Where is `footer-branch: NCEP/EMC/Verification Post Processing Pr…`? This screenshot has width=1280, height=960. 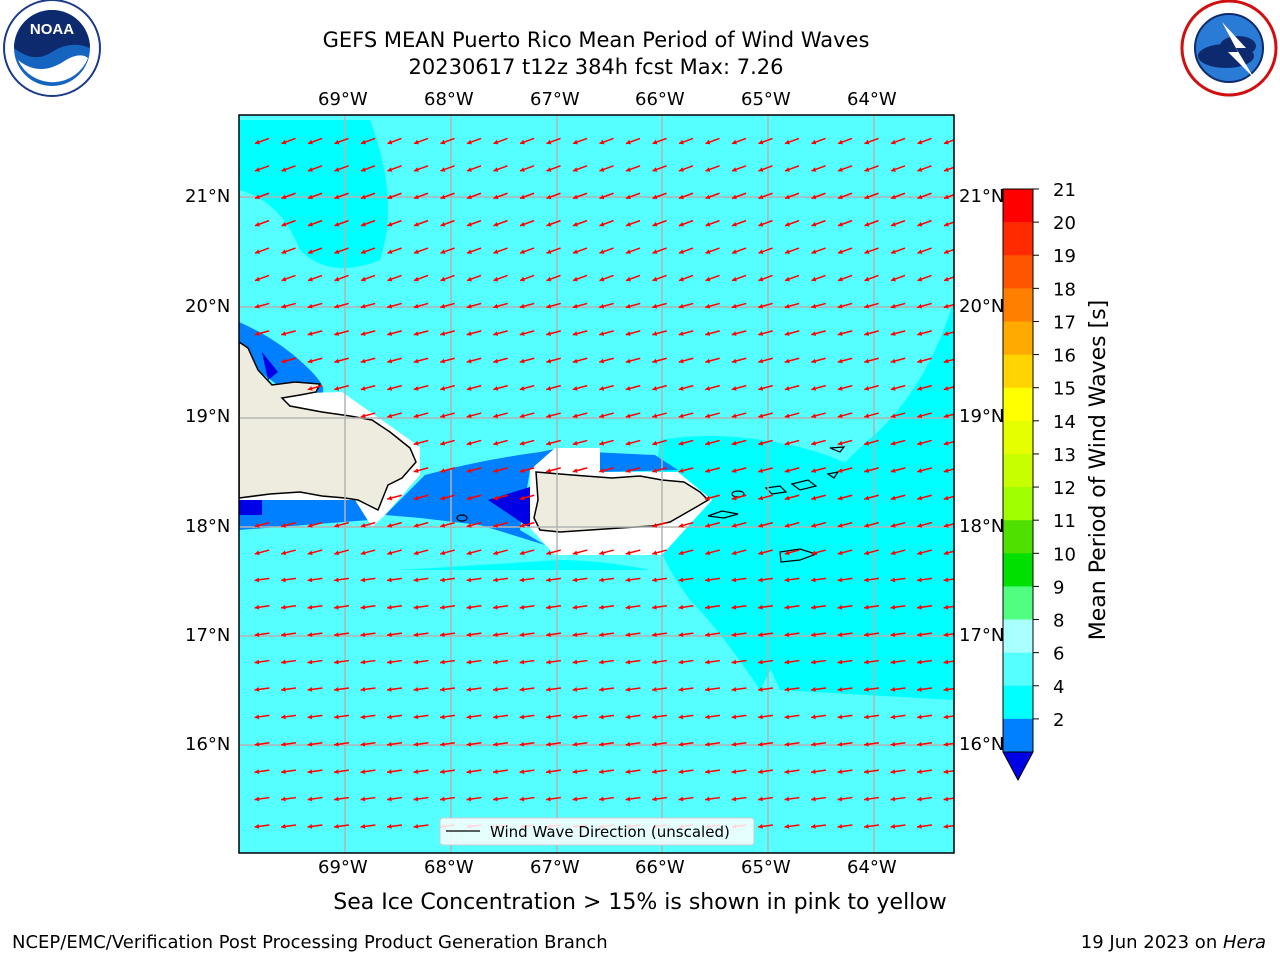
footer-branch: NCEP/EMC/Verification Post Processing Pr… is located at coordinates (310, 942).